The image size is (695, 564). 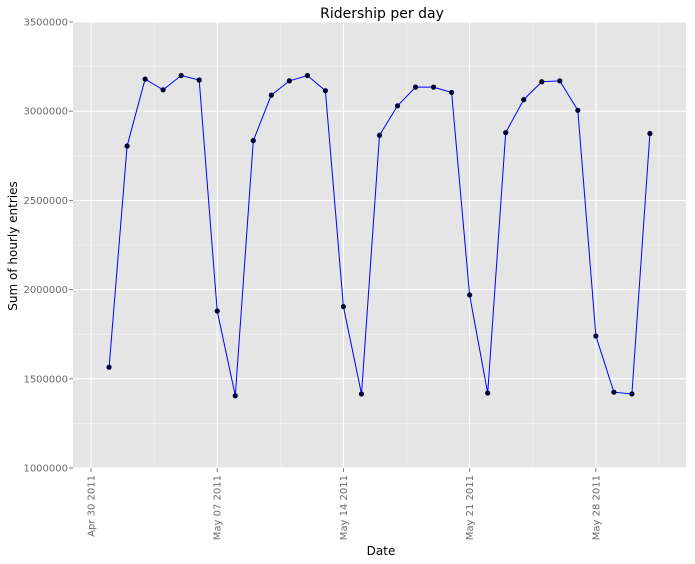 I want to click on y-tick-label: 3000000, so click(x=45, y=112).